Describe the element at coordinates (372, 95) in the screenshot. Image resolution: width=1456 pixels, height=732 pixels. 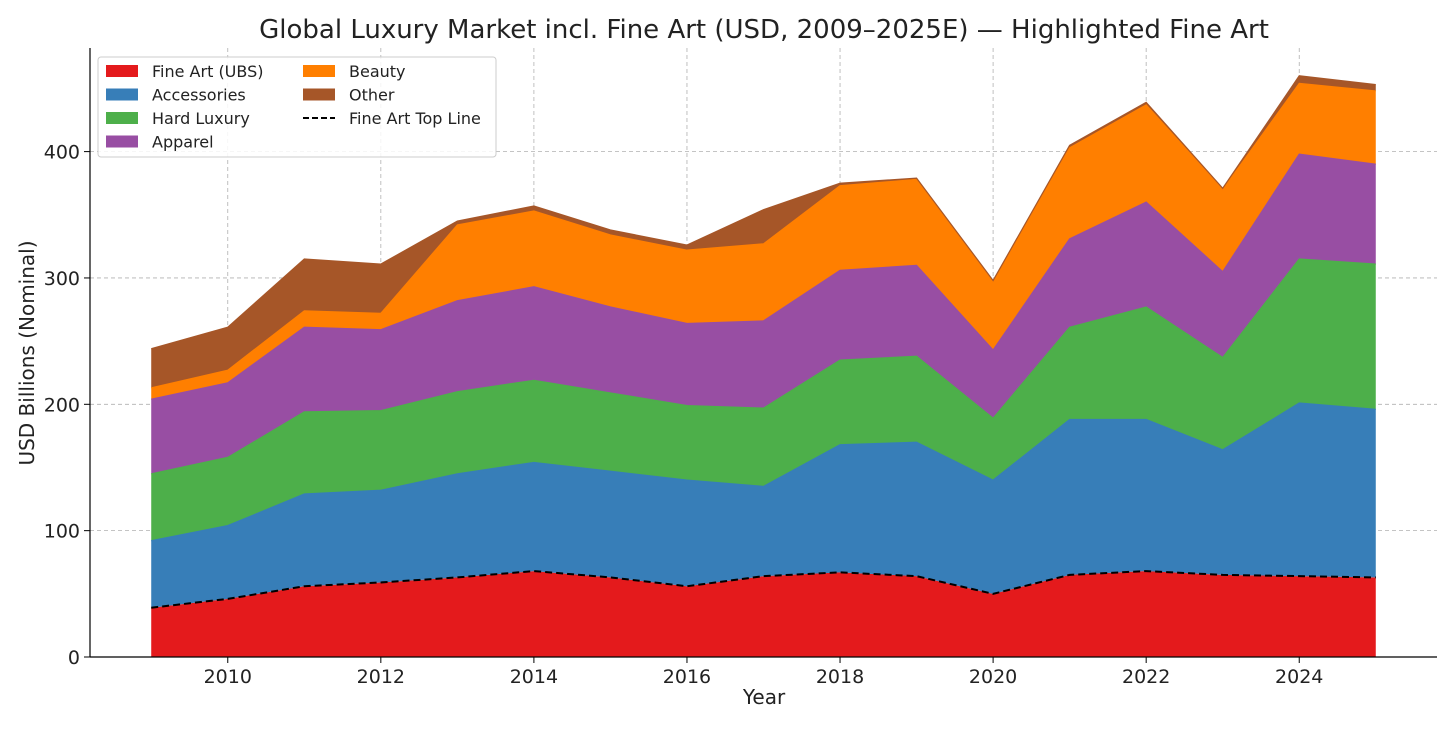
I see `legend-label: Other` at that location.